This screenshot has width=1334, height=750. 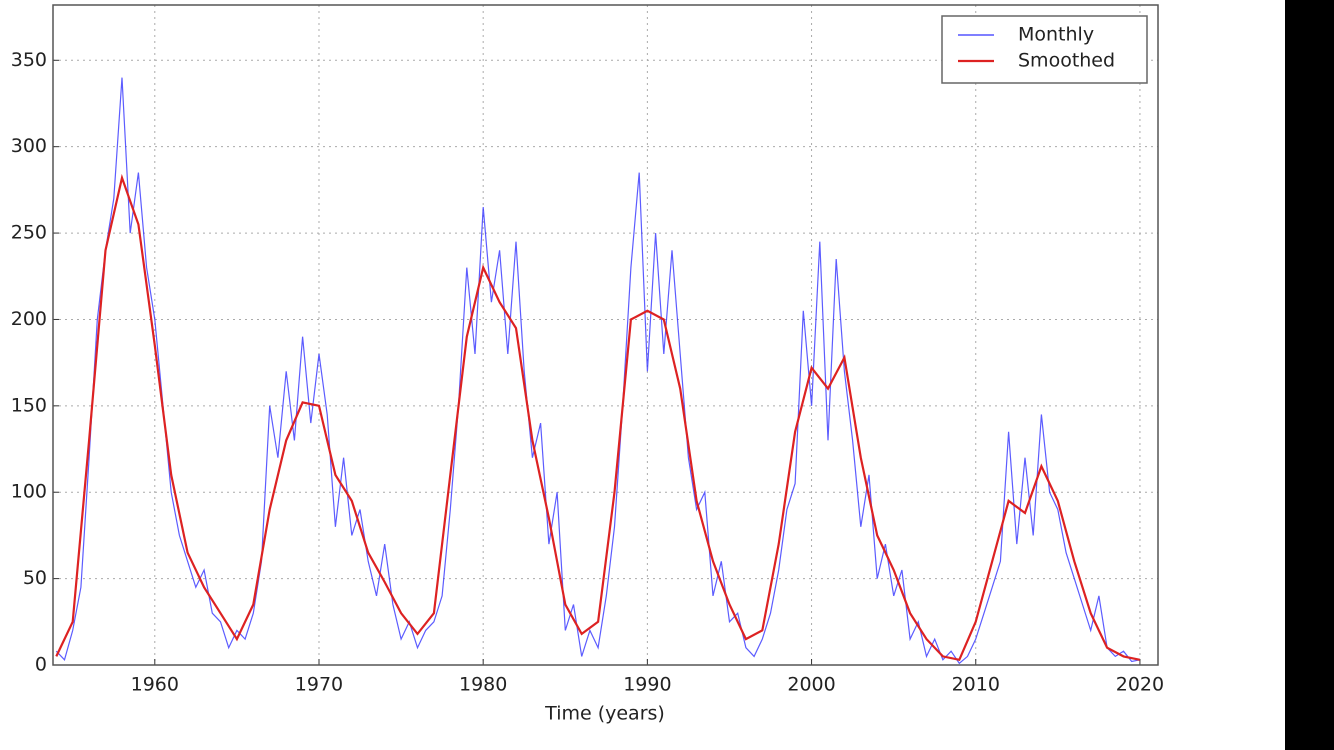 I want to click on y-tick-label: 100, so click(x=29, y=492).